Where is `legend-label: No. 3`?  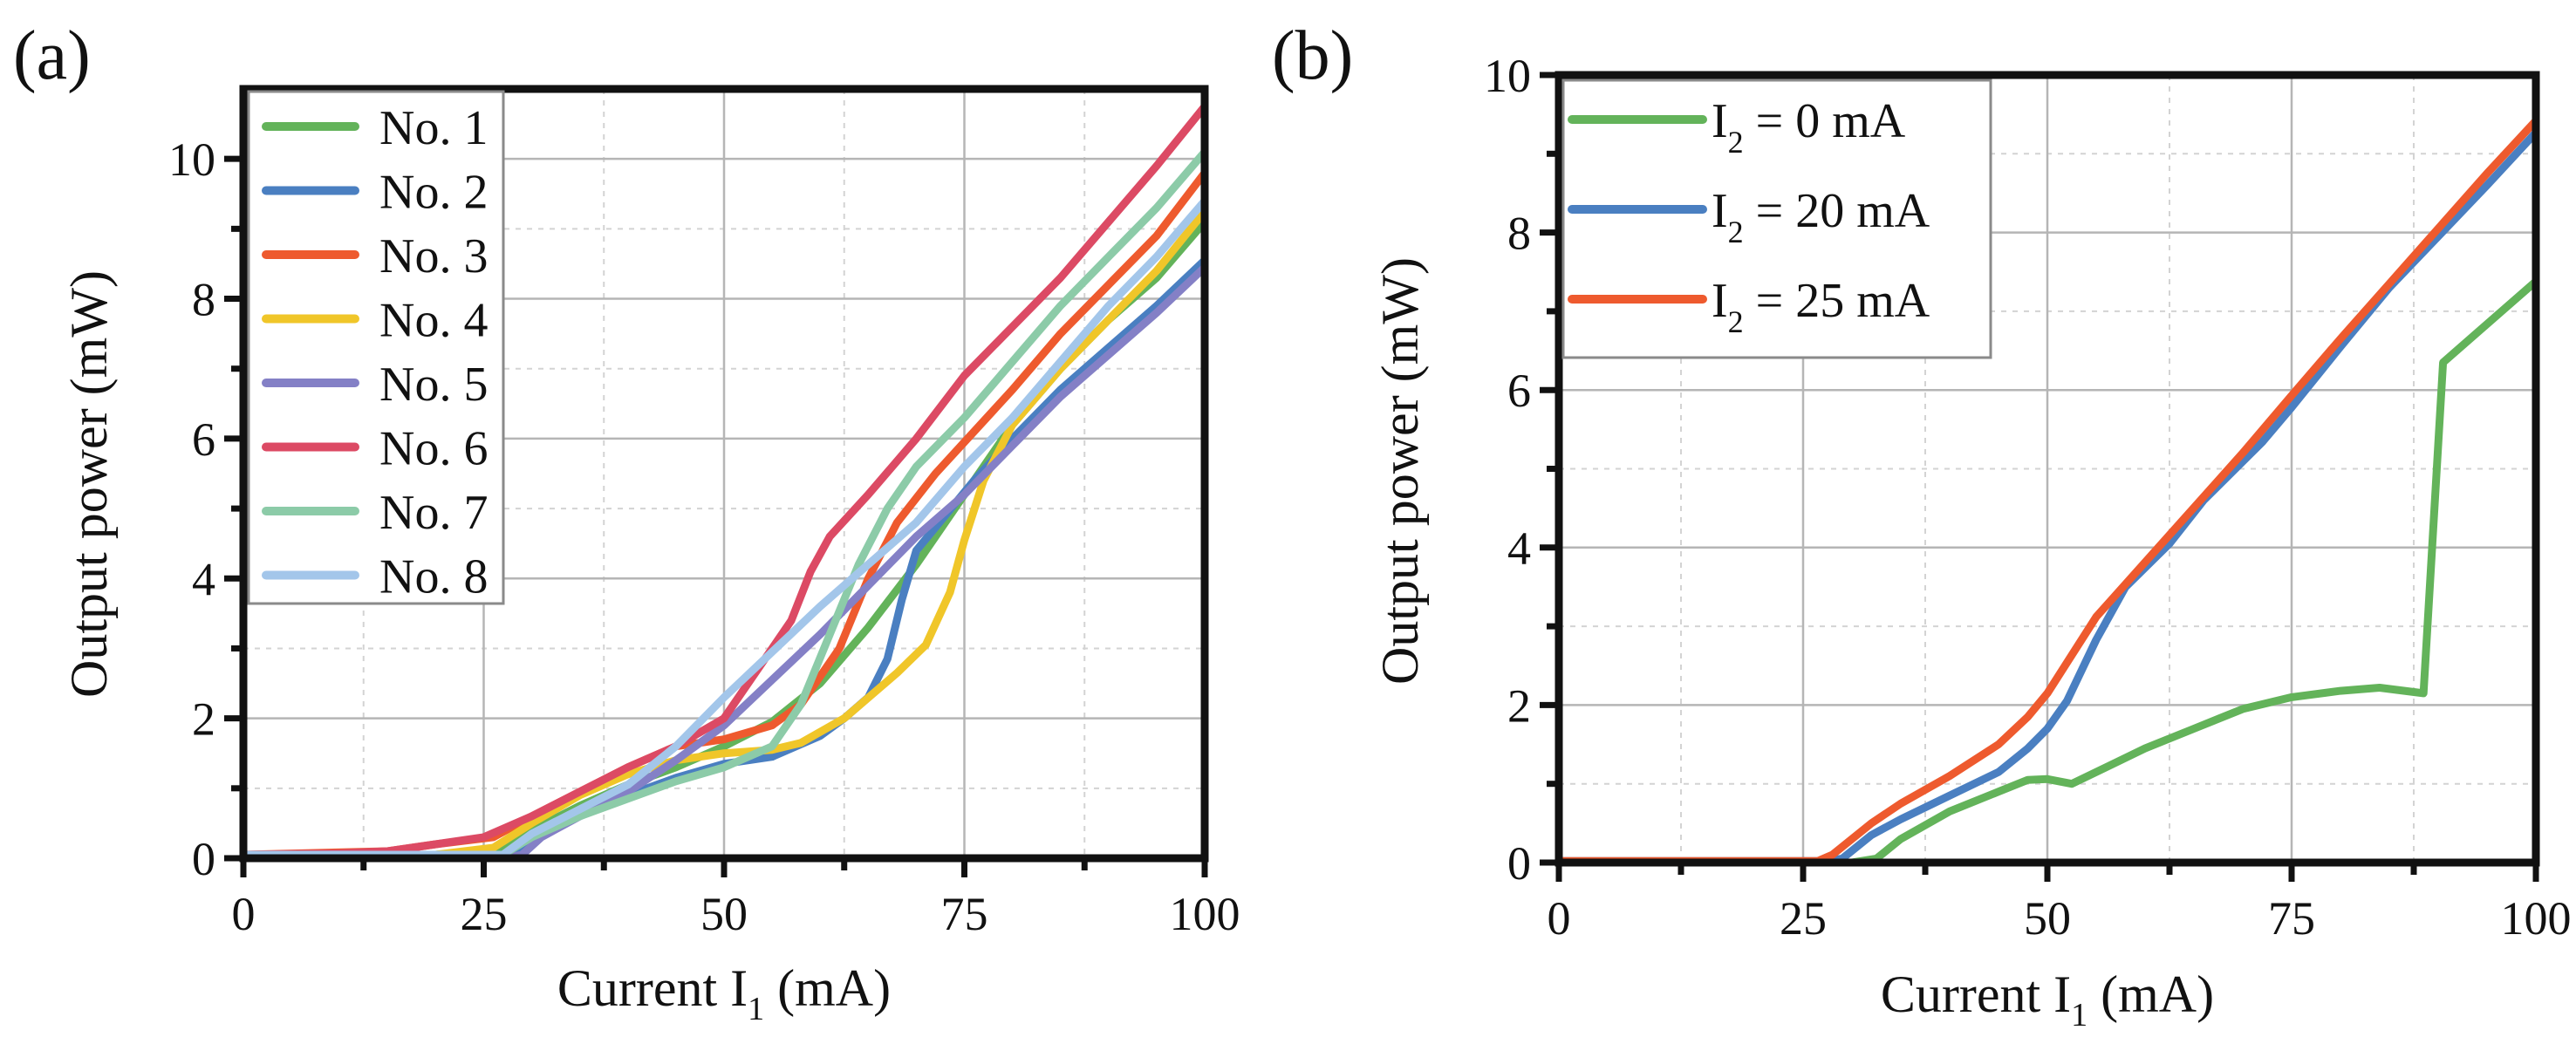 legend-label: No. 3 is located at coordinates (433, 256).